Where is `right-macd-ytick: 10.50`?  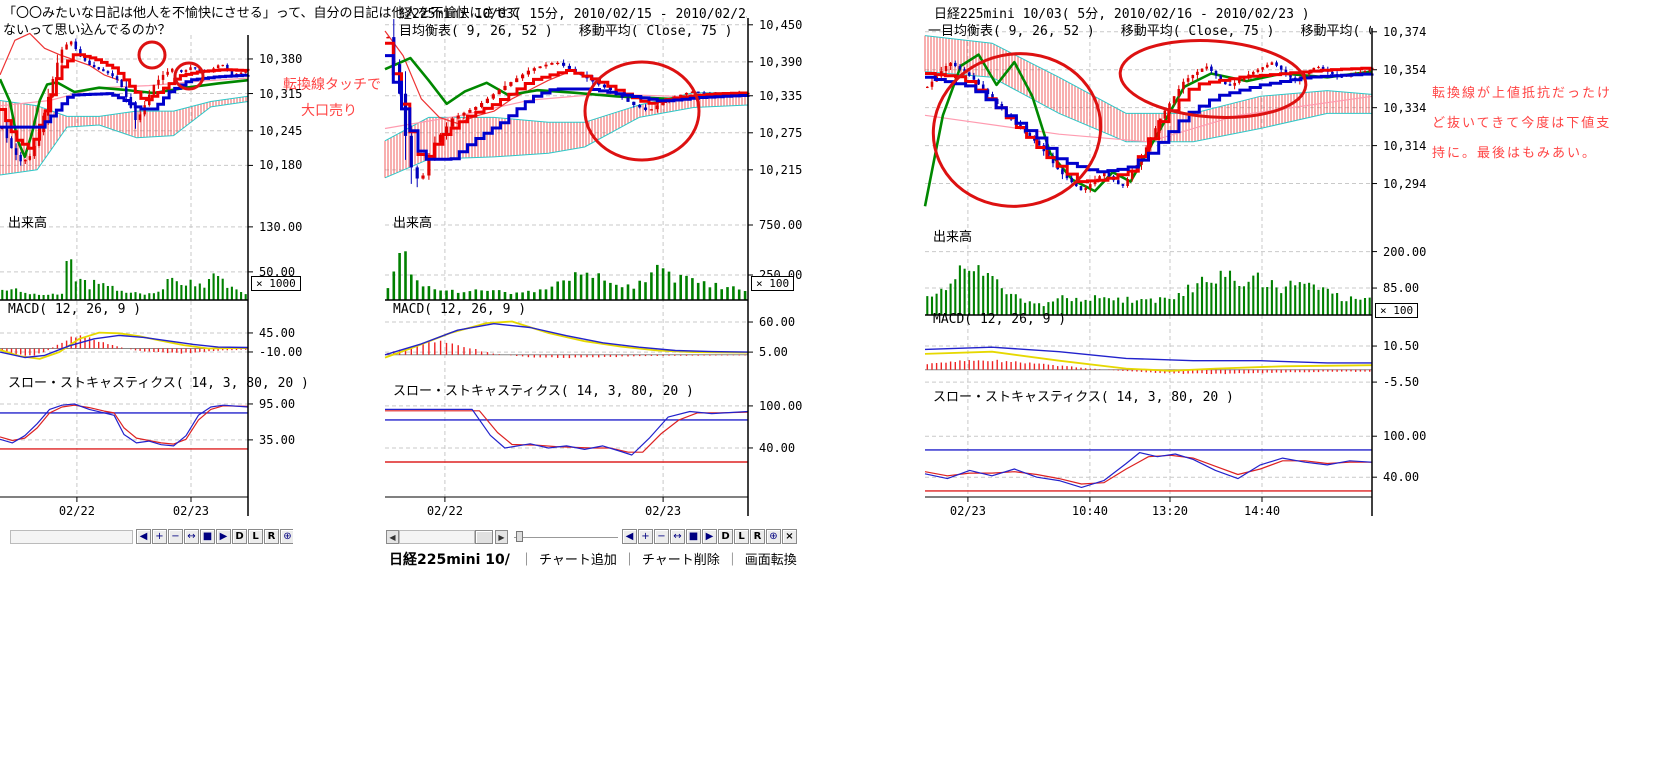 right-macd-ytick: 10.50 is located at coordinates (1401, 346).